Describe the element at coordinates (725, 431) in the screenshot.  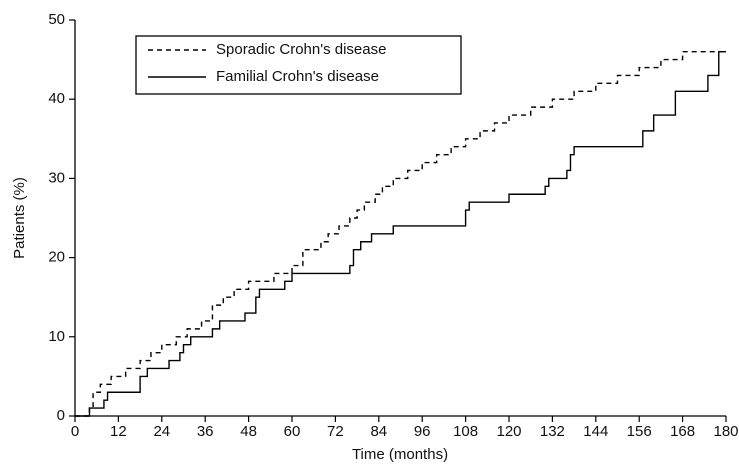
I see `x-tick-label: 180` at that location.